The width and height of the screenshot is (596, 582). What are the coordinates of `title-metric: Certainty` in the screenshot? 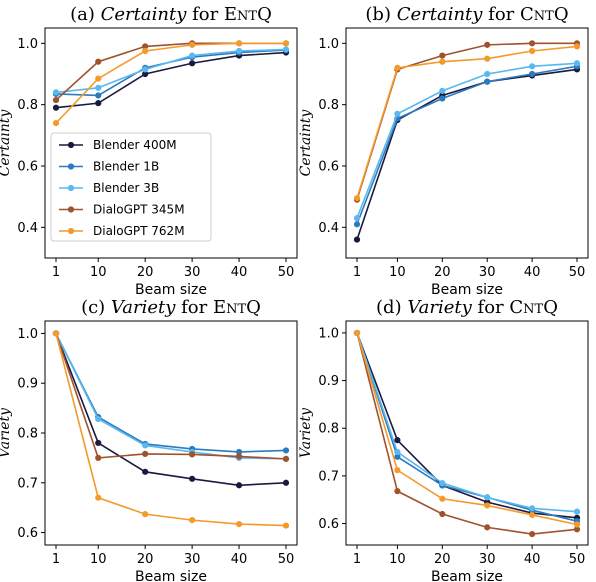 It's located at (440, 14).